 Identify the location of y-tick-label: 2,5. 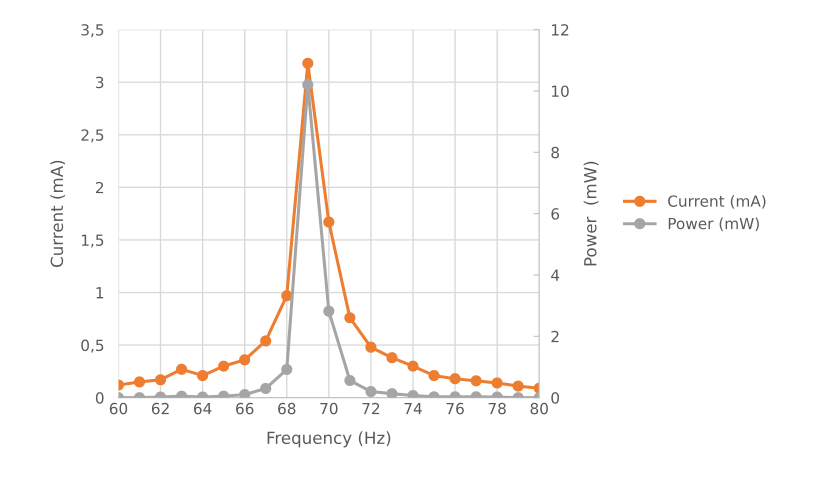
(92, 135).